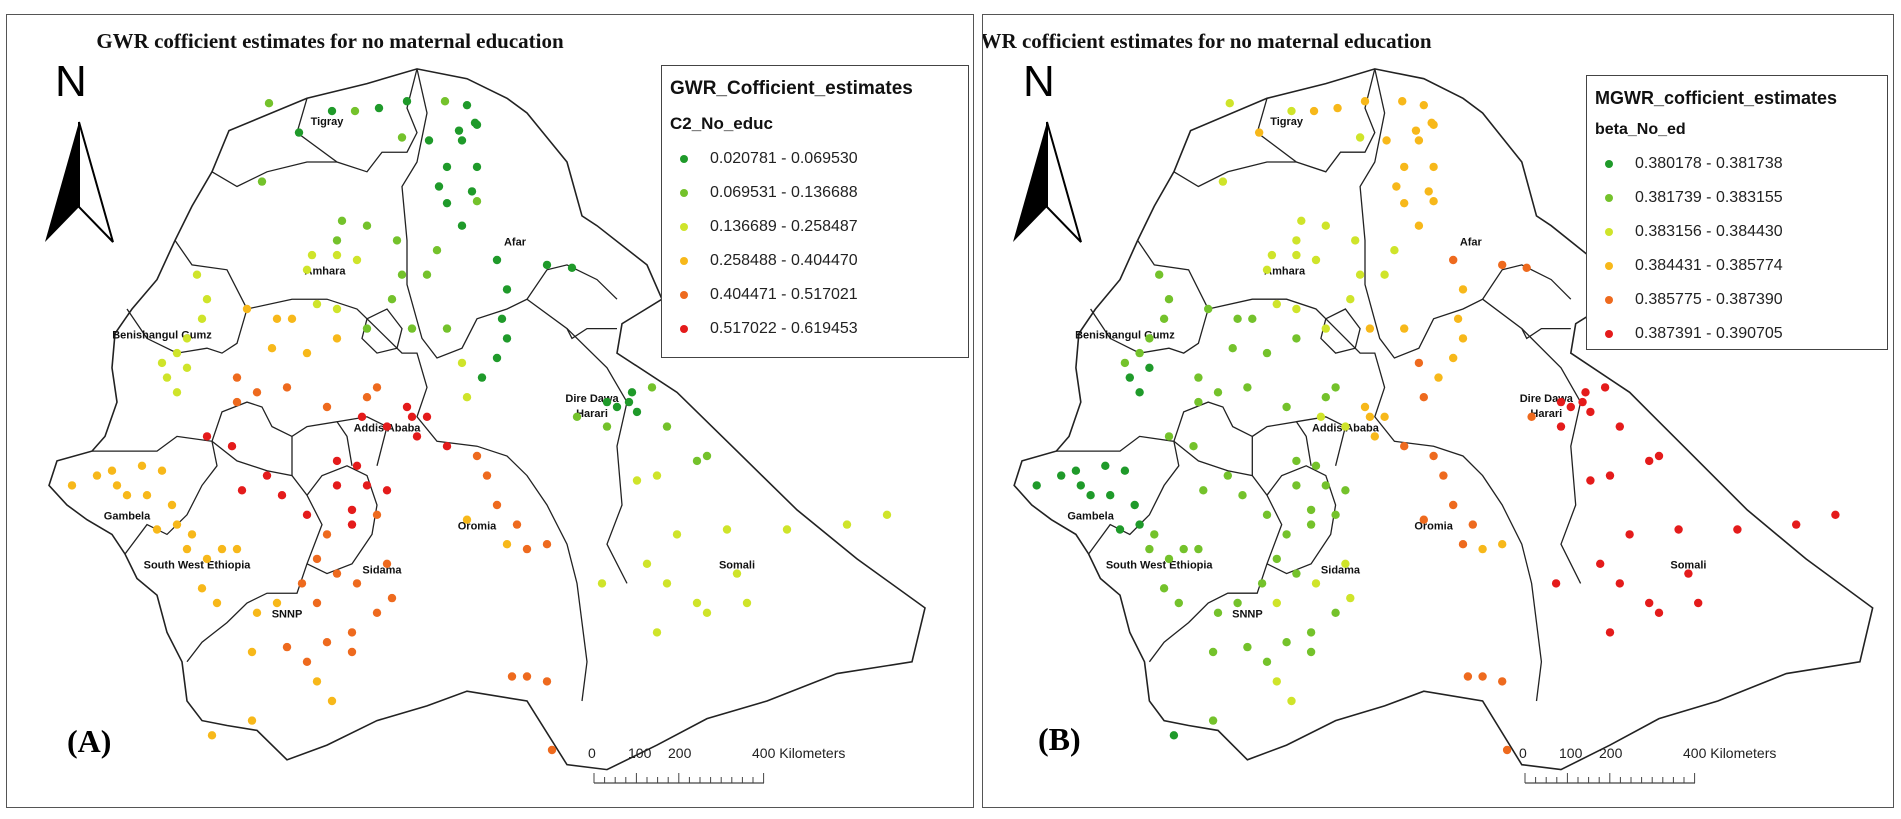 This screenshot has width=1901, height=819. What do you see at coordinates (1125, 335) in the screenshot?
I see `region-label: Benishangul Gumz` at bounding box center [1125, 335].